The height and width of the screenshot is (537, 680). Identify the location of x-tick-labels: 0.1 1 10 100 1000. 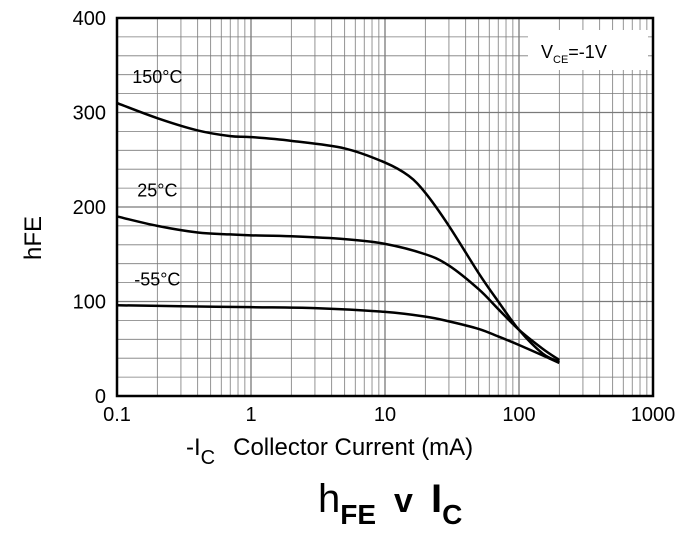
(389, 415).